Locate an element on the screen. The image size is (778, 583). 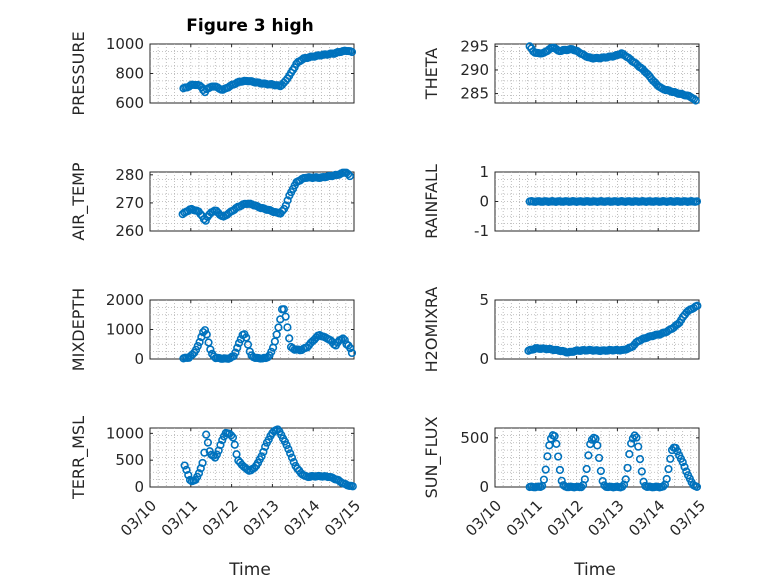
terr-msl-x-tick-label: 03/10 is located at coordinates (138, 518).